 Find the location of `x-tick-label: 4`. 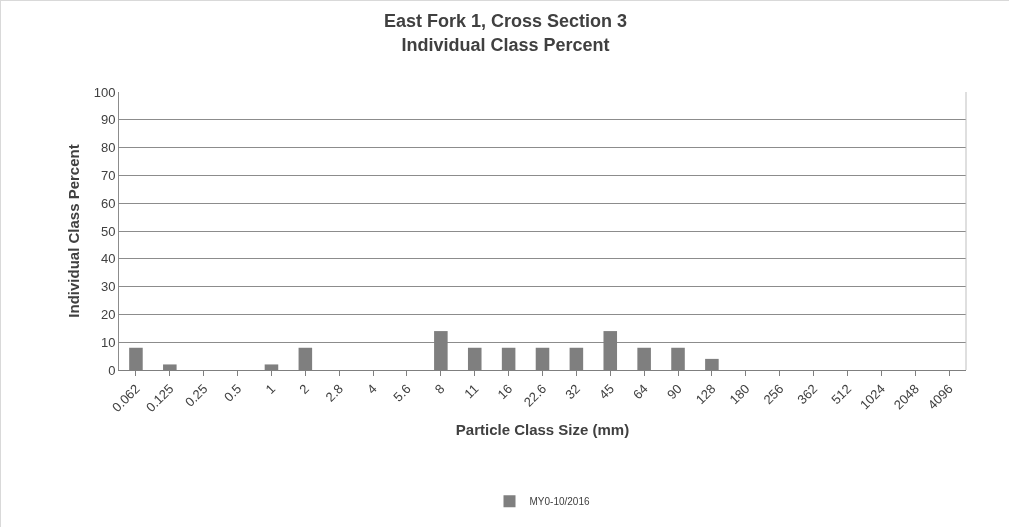

x-tick-label: 4 is located at coordinates (372, 389).